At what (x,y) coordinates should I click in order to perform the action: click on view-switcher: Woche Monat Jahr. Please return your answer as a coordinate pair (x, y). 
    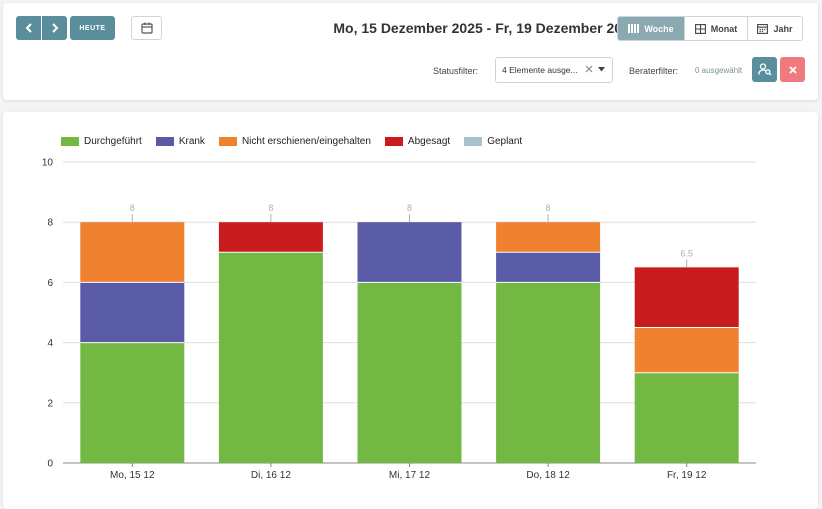
    Looking at the image, I should click on (710, 28).